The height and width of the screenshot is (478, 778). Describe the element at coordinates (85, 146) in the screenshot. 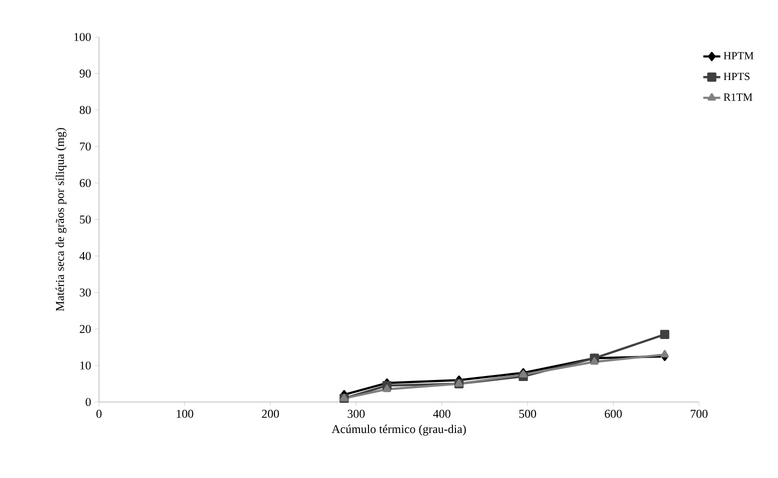

I see `y-tick-label: 70` at that location.